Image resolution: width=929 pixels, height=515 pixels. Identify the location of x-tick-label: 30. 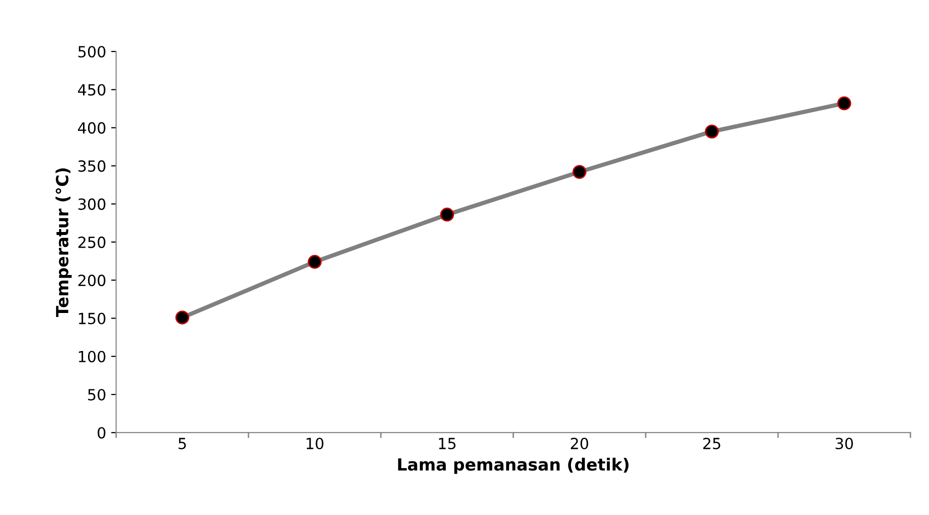
(844, 444).